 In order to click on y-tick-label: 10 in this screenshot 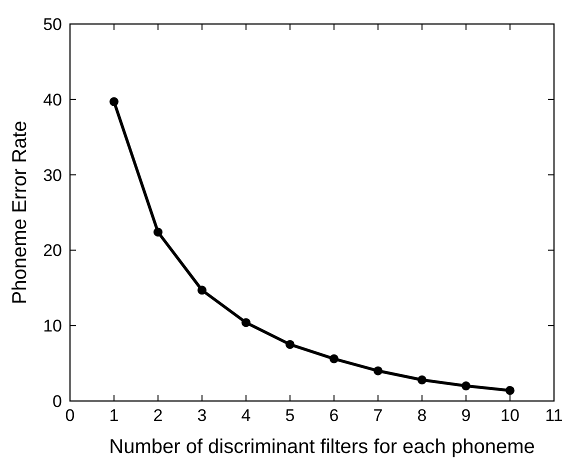, I will do `click(52, 326)`.